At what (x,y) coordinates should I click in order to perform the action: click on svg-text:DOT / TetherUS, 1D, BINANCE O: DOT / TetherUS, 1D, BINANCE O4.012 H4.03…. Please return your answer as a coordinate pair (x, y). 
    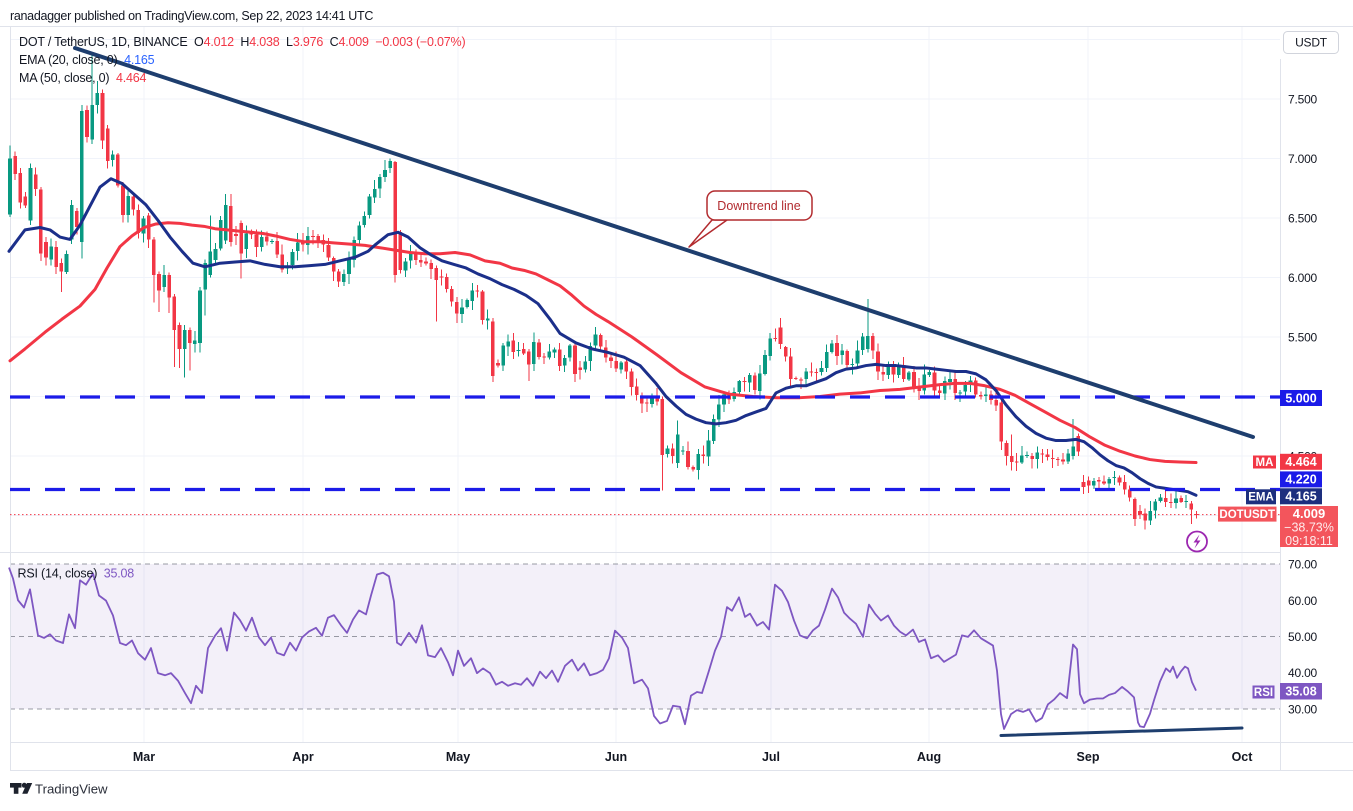
    Looking at the image, I should click on (242, 42).